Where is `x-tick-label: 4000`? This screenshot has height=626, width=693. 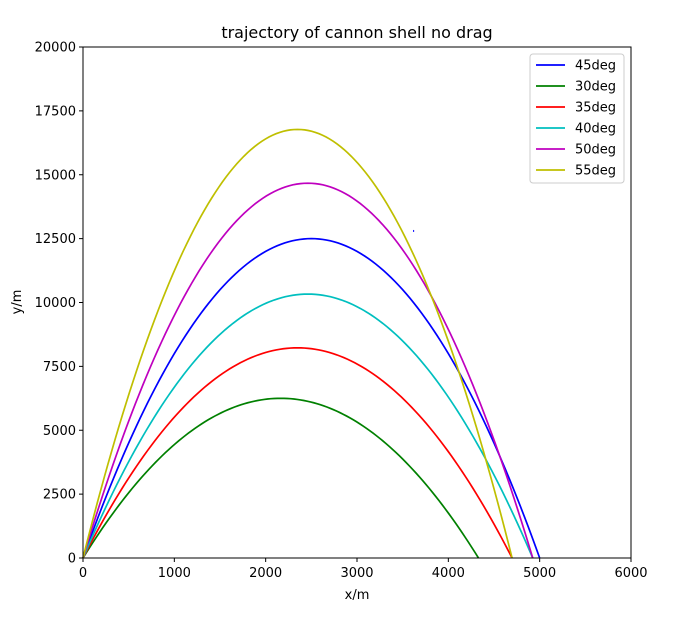 x-tick-label: 4000 is located at coordinates (448, 573).